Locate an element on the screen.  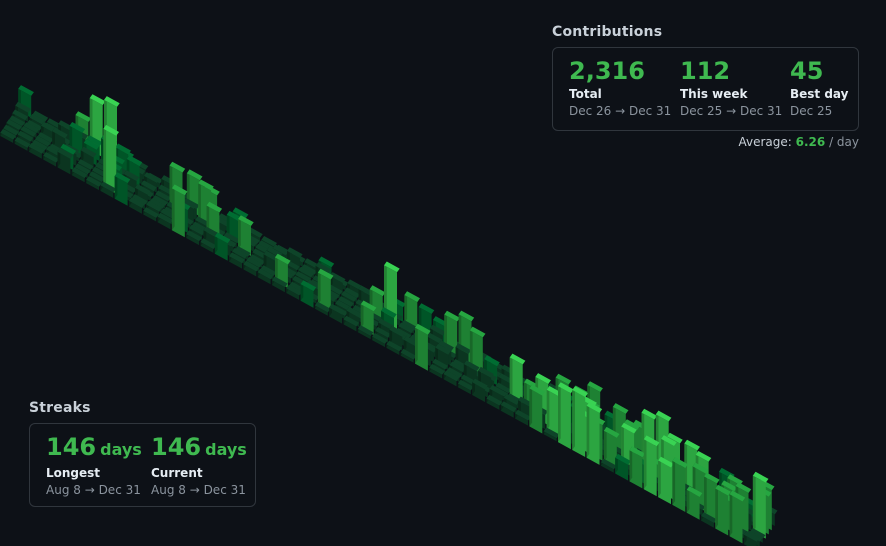
streak-longest-range: Aug 8 → Dec 31 is located at coordinates (93, 490).